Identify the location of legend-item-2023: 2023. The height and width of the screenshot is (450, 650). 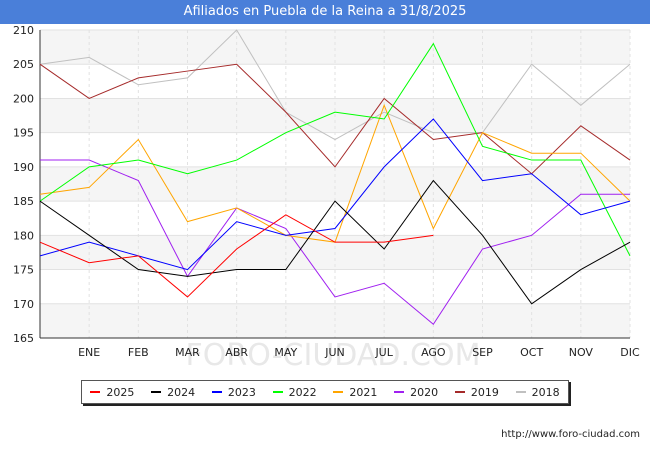
(233, 392).